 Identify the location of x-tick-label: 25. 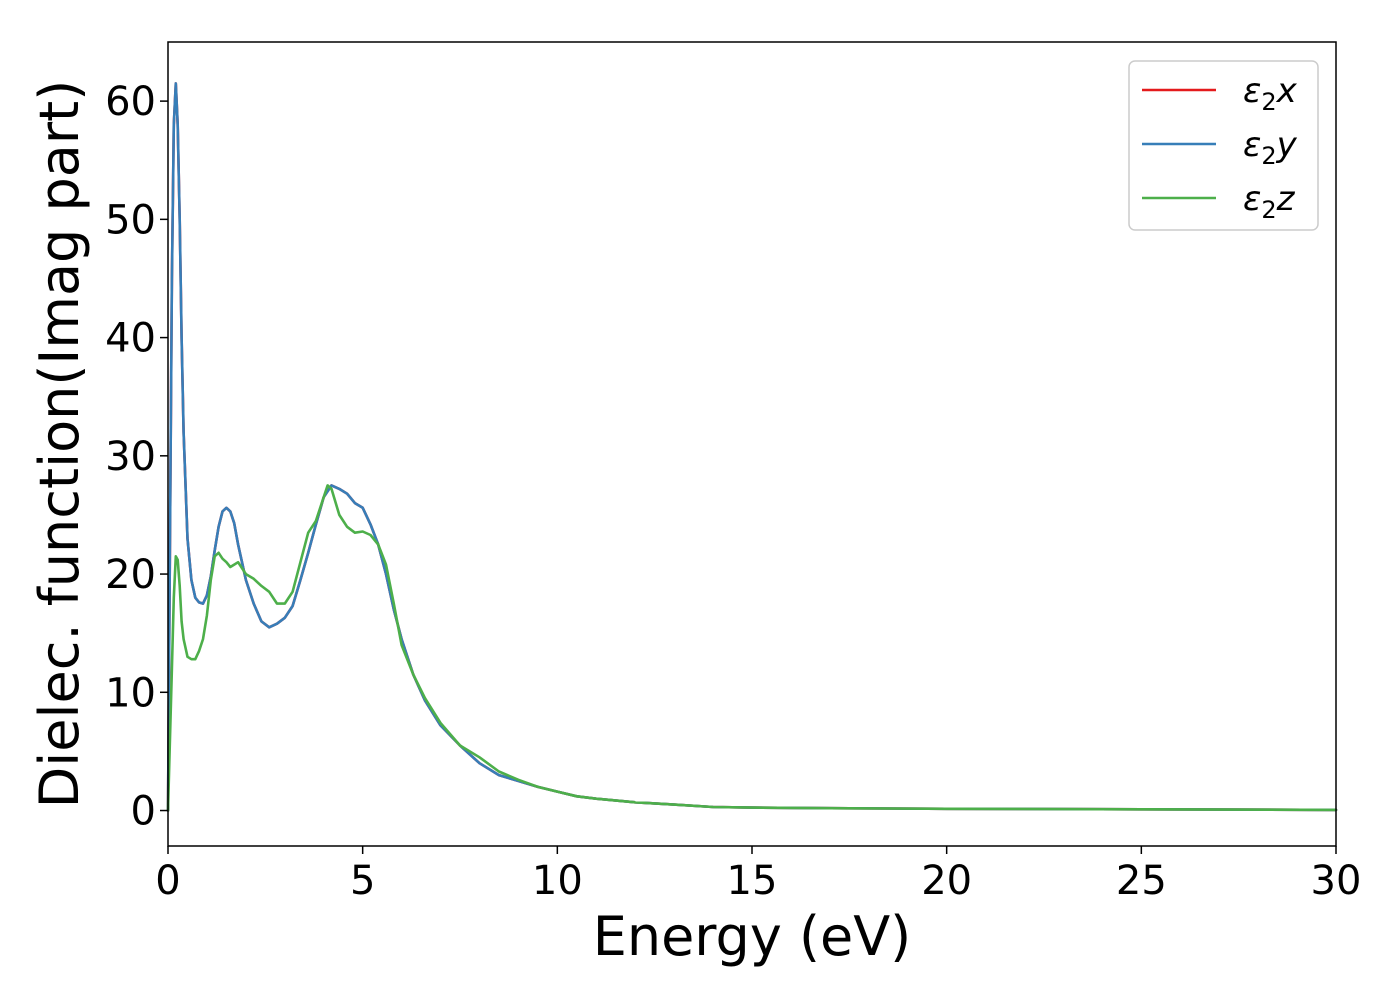
(1141, 881).